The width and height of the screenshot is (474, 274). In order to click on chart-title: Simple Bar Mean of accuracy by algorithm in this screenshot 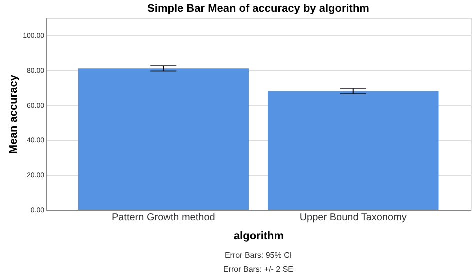, I will do `click(259, 9)`.